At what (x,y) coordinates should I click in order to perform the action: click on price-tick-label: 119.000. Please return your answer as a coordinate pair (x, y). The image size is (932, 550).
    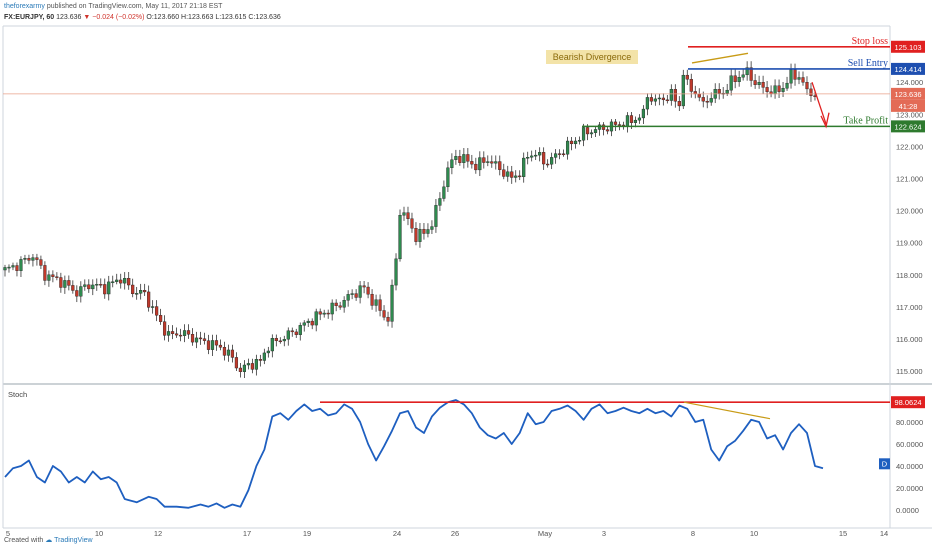
    Looking at the image, I should click on (909, 243).